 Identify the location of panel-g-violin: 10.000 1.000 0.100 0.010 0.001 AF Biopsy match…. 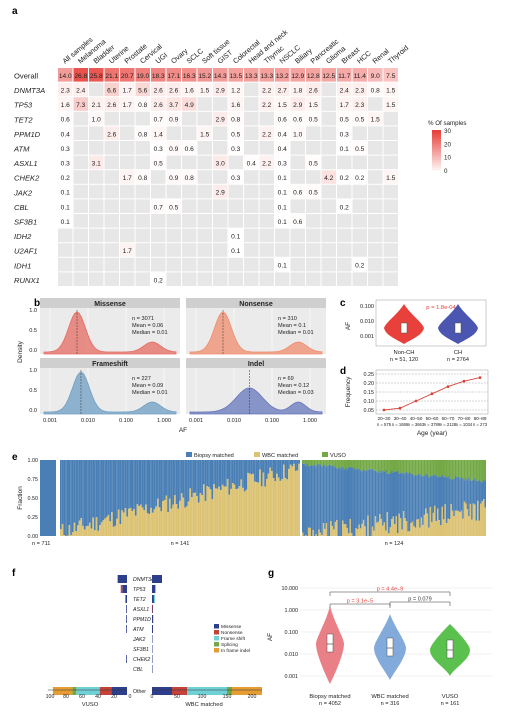
(379, 645).